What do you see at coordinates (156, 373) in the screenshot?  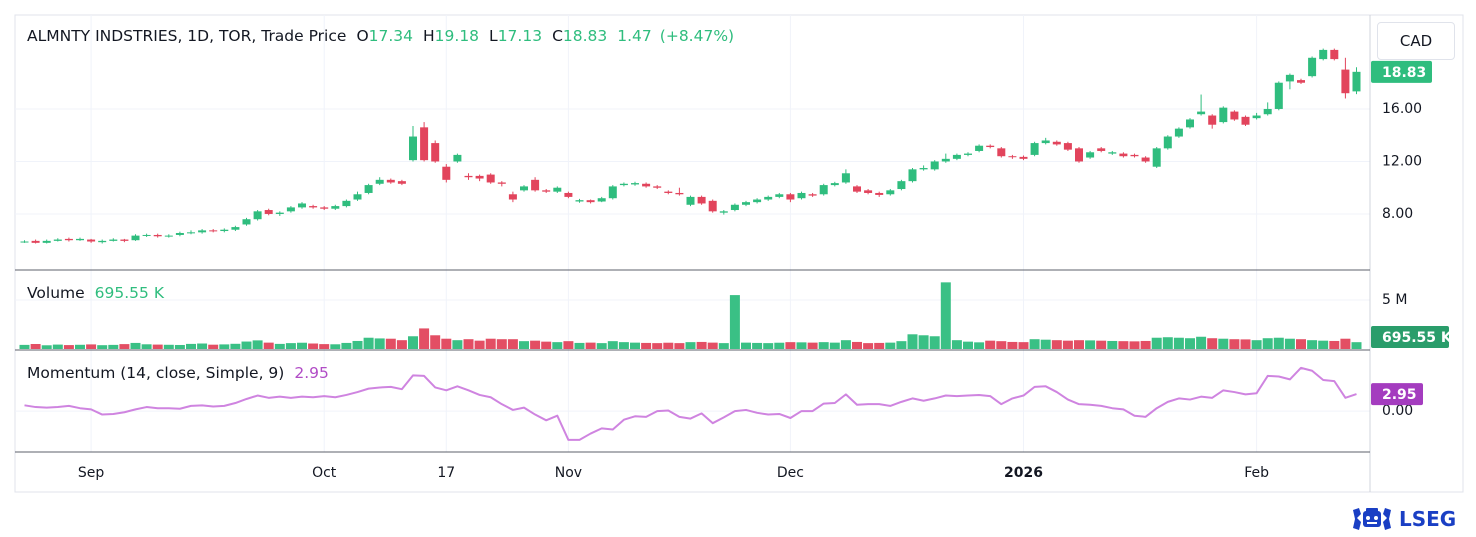 I see `momentum-title: Momentum (14, close, Simple, 9)` at bounding box center [156, 373].